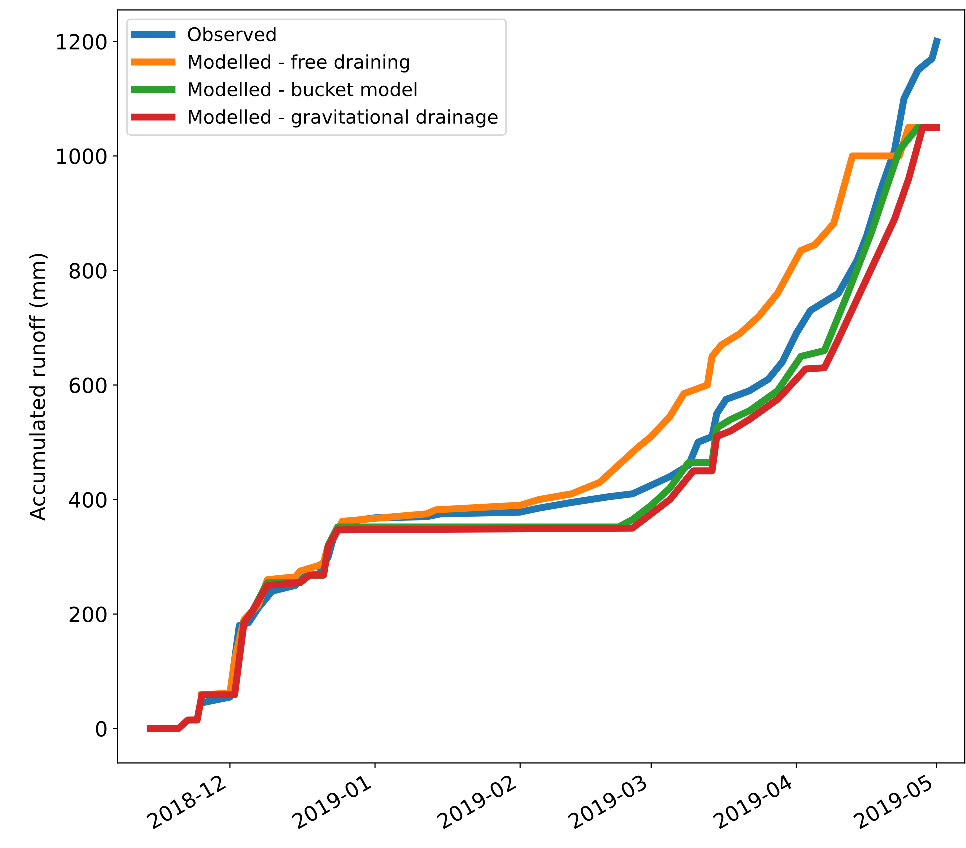  I want to click on y-tick-label: 400, so click(88, 500).